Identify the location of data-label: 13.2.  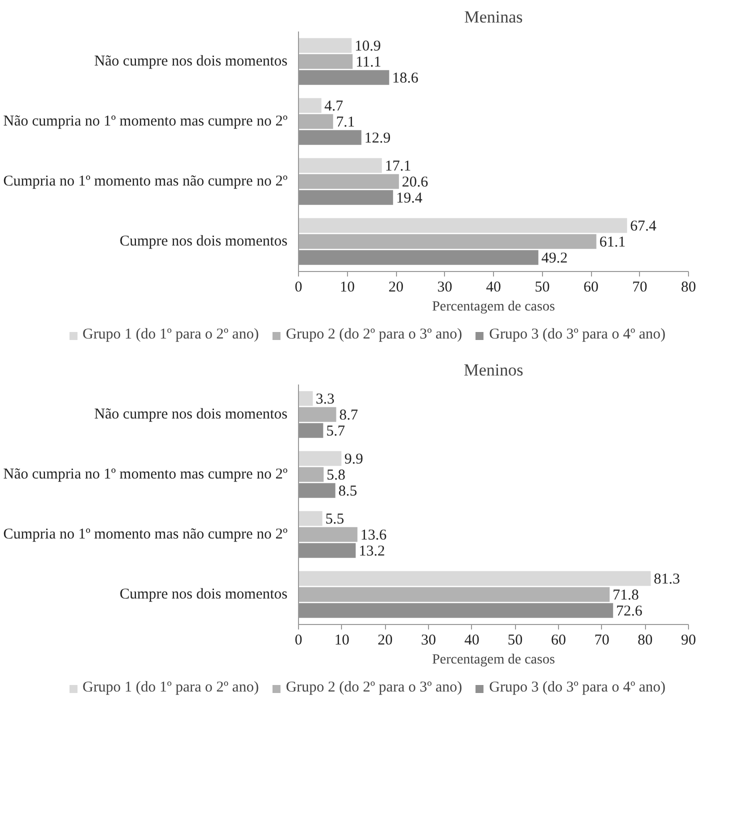
(371, 552).